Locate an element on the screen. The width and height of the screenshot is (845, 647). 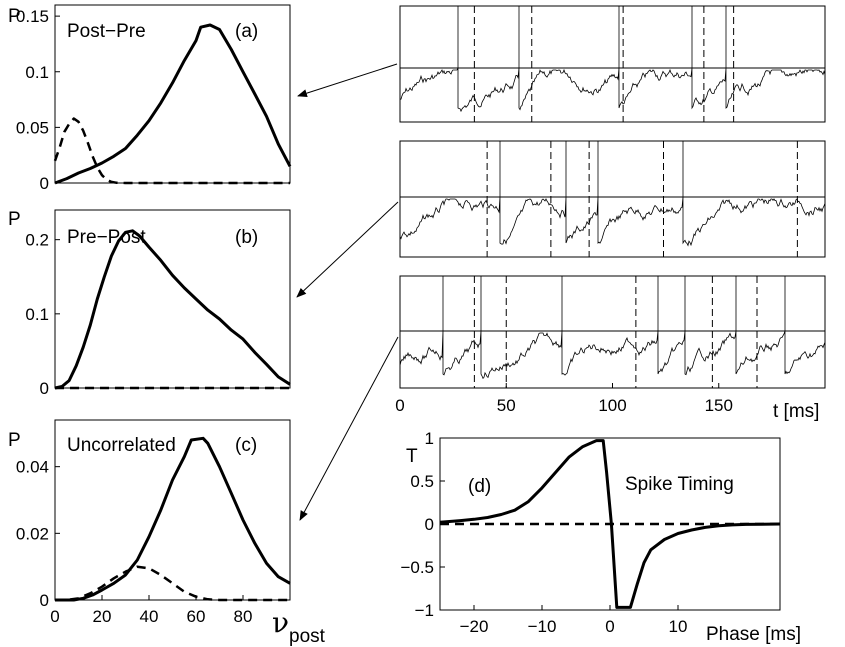
panel-c-xtick-label: 0 is located at coordinates (54, 616).